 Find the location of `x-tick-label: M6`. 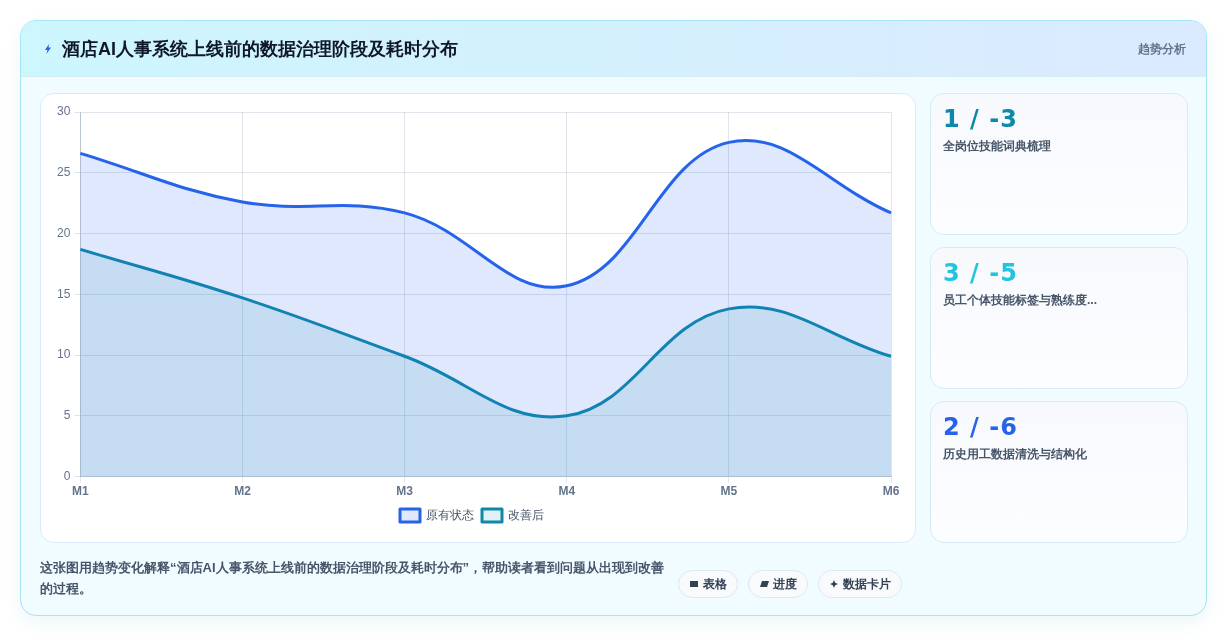

x-tick-label: M6 is located at coordinates (891, 491).